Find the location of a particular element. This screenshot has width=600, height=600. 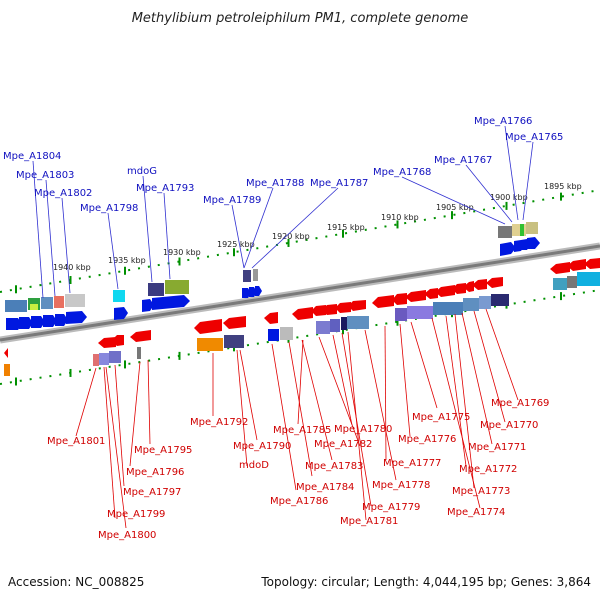

kbp-label: 1925 kbp is located at coordinates (236, 244).